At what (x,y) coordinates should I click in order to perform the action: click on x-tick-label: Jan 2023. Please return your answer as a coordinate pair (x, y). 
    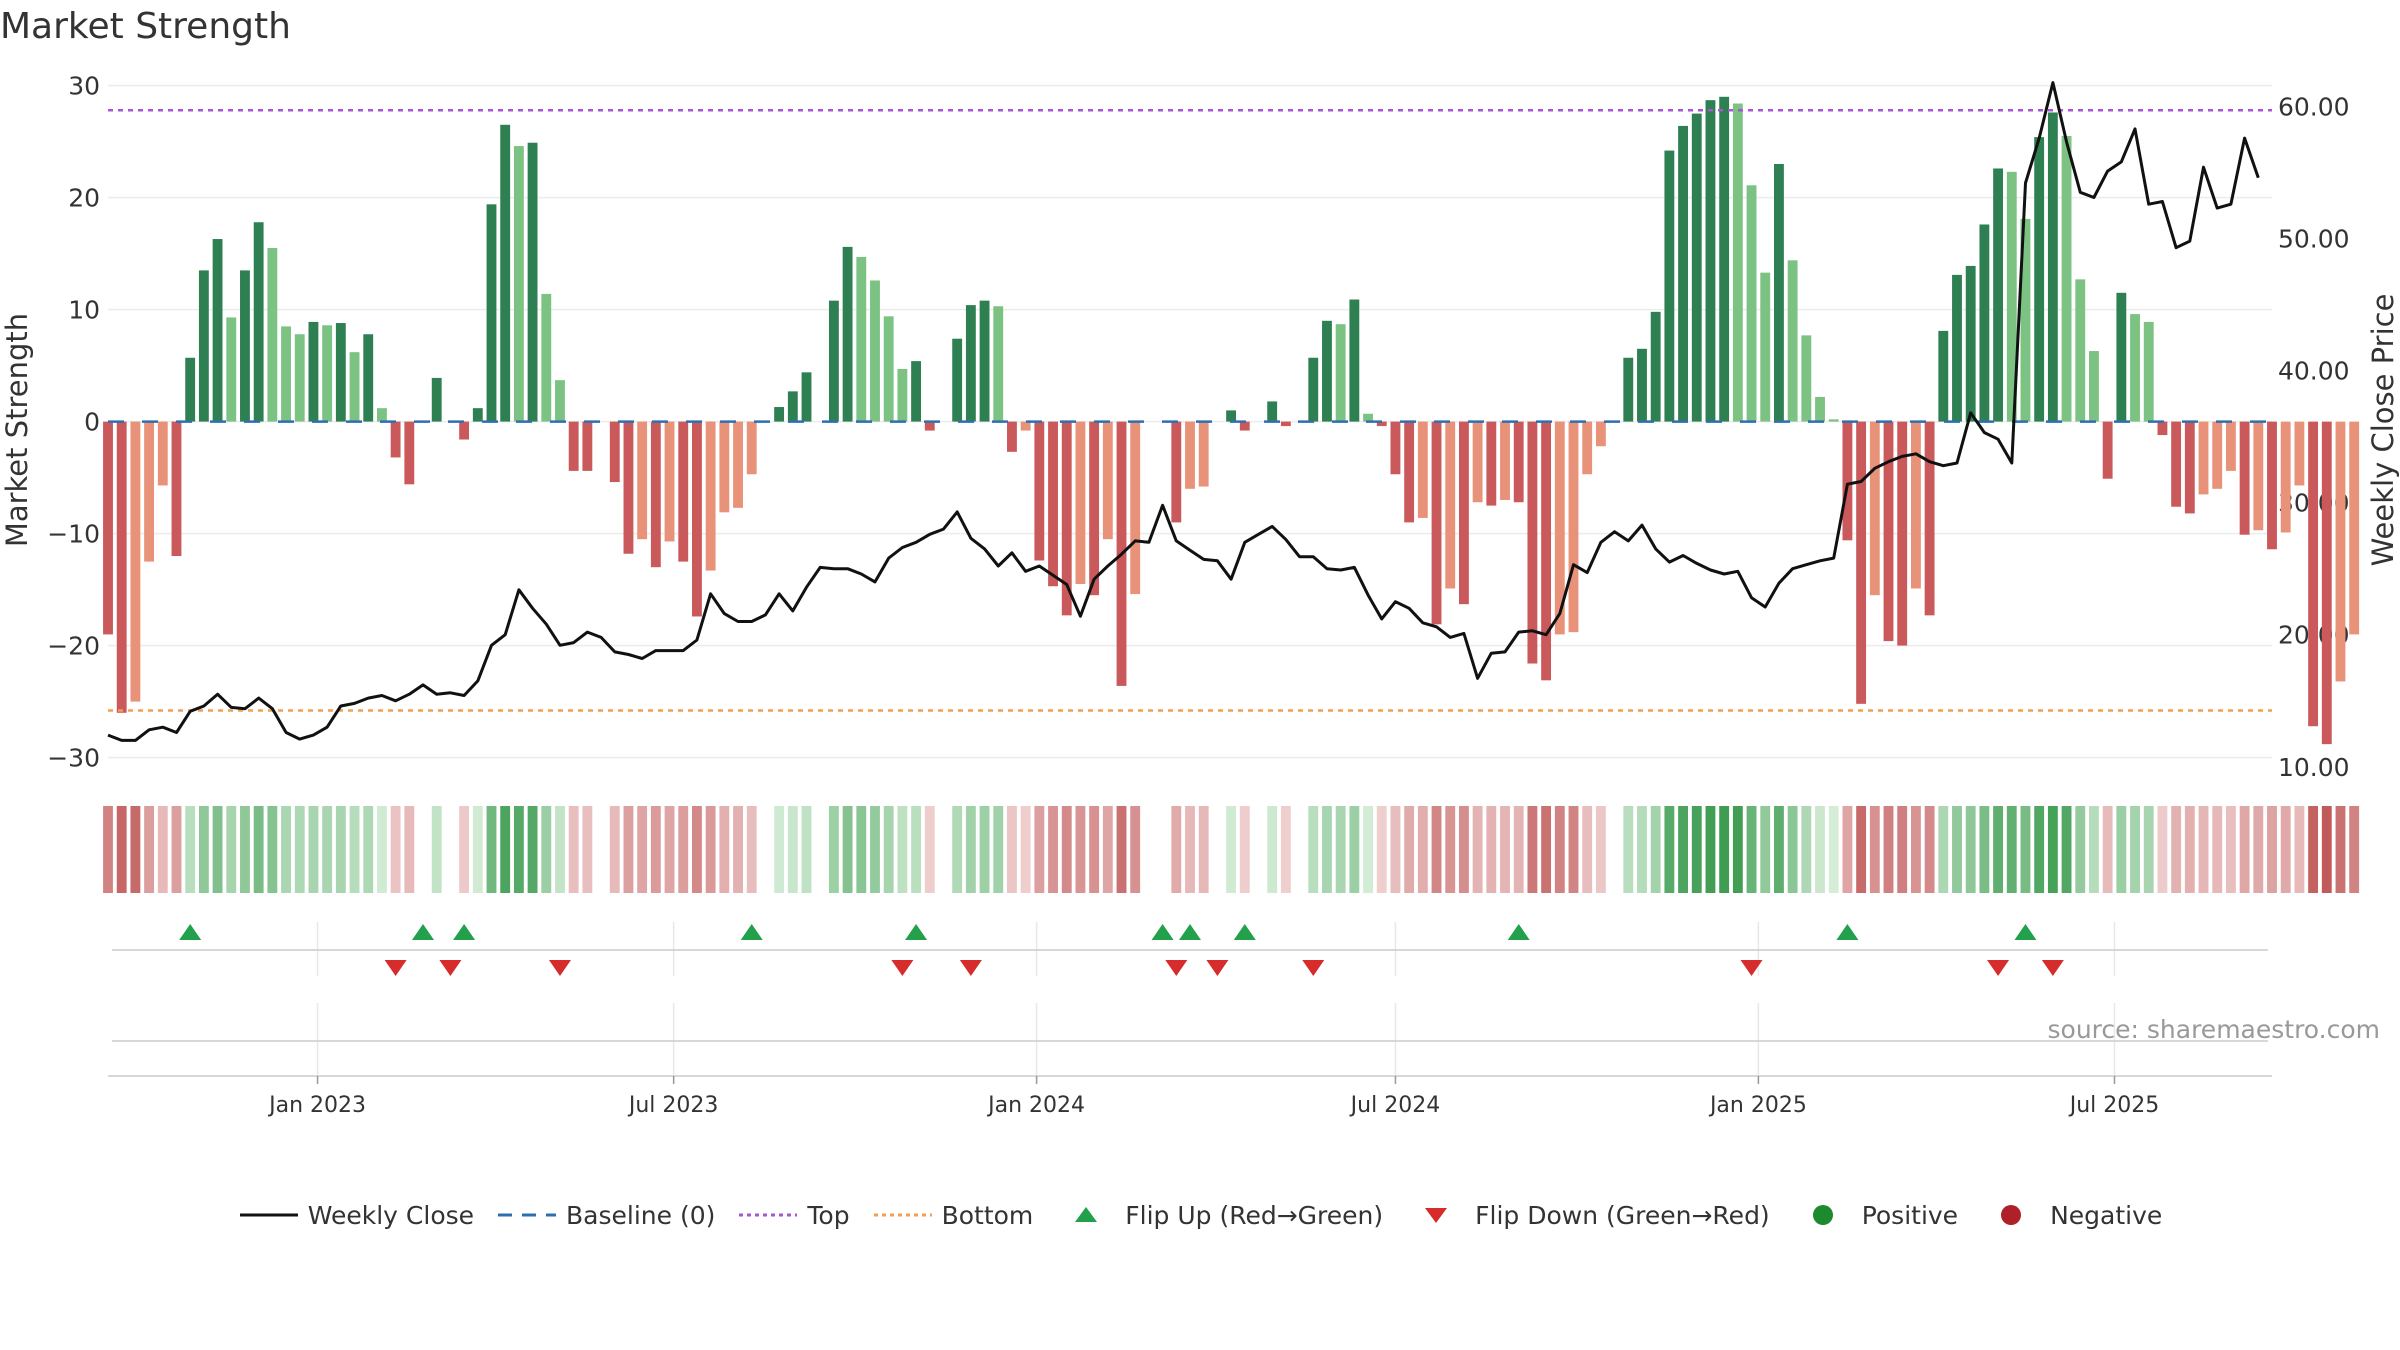
    Looking at the image, I should click on (316, 1105).